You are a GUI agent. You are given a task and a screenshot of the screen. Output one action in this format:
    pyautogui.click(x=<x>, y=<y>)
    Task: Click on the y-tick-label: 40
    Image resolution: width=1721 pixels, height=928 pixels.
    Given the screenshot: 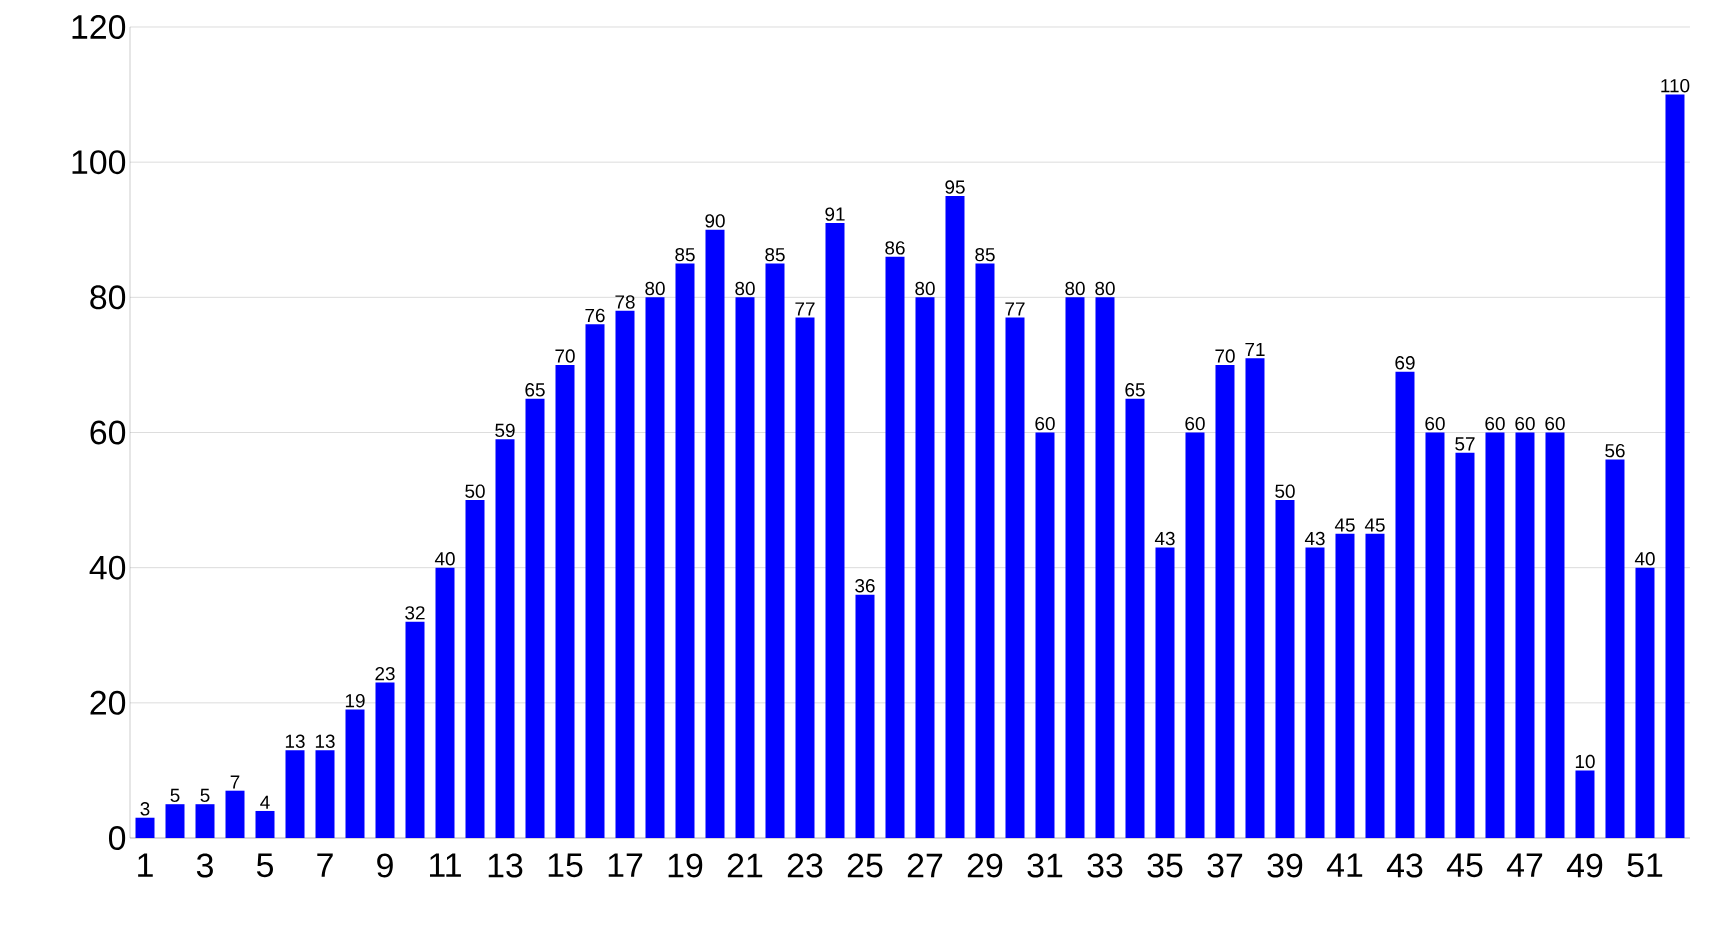 What is the action you would take?
    pyautogui.click(x=107, y=567)
    